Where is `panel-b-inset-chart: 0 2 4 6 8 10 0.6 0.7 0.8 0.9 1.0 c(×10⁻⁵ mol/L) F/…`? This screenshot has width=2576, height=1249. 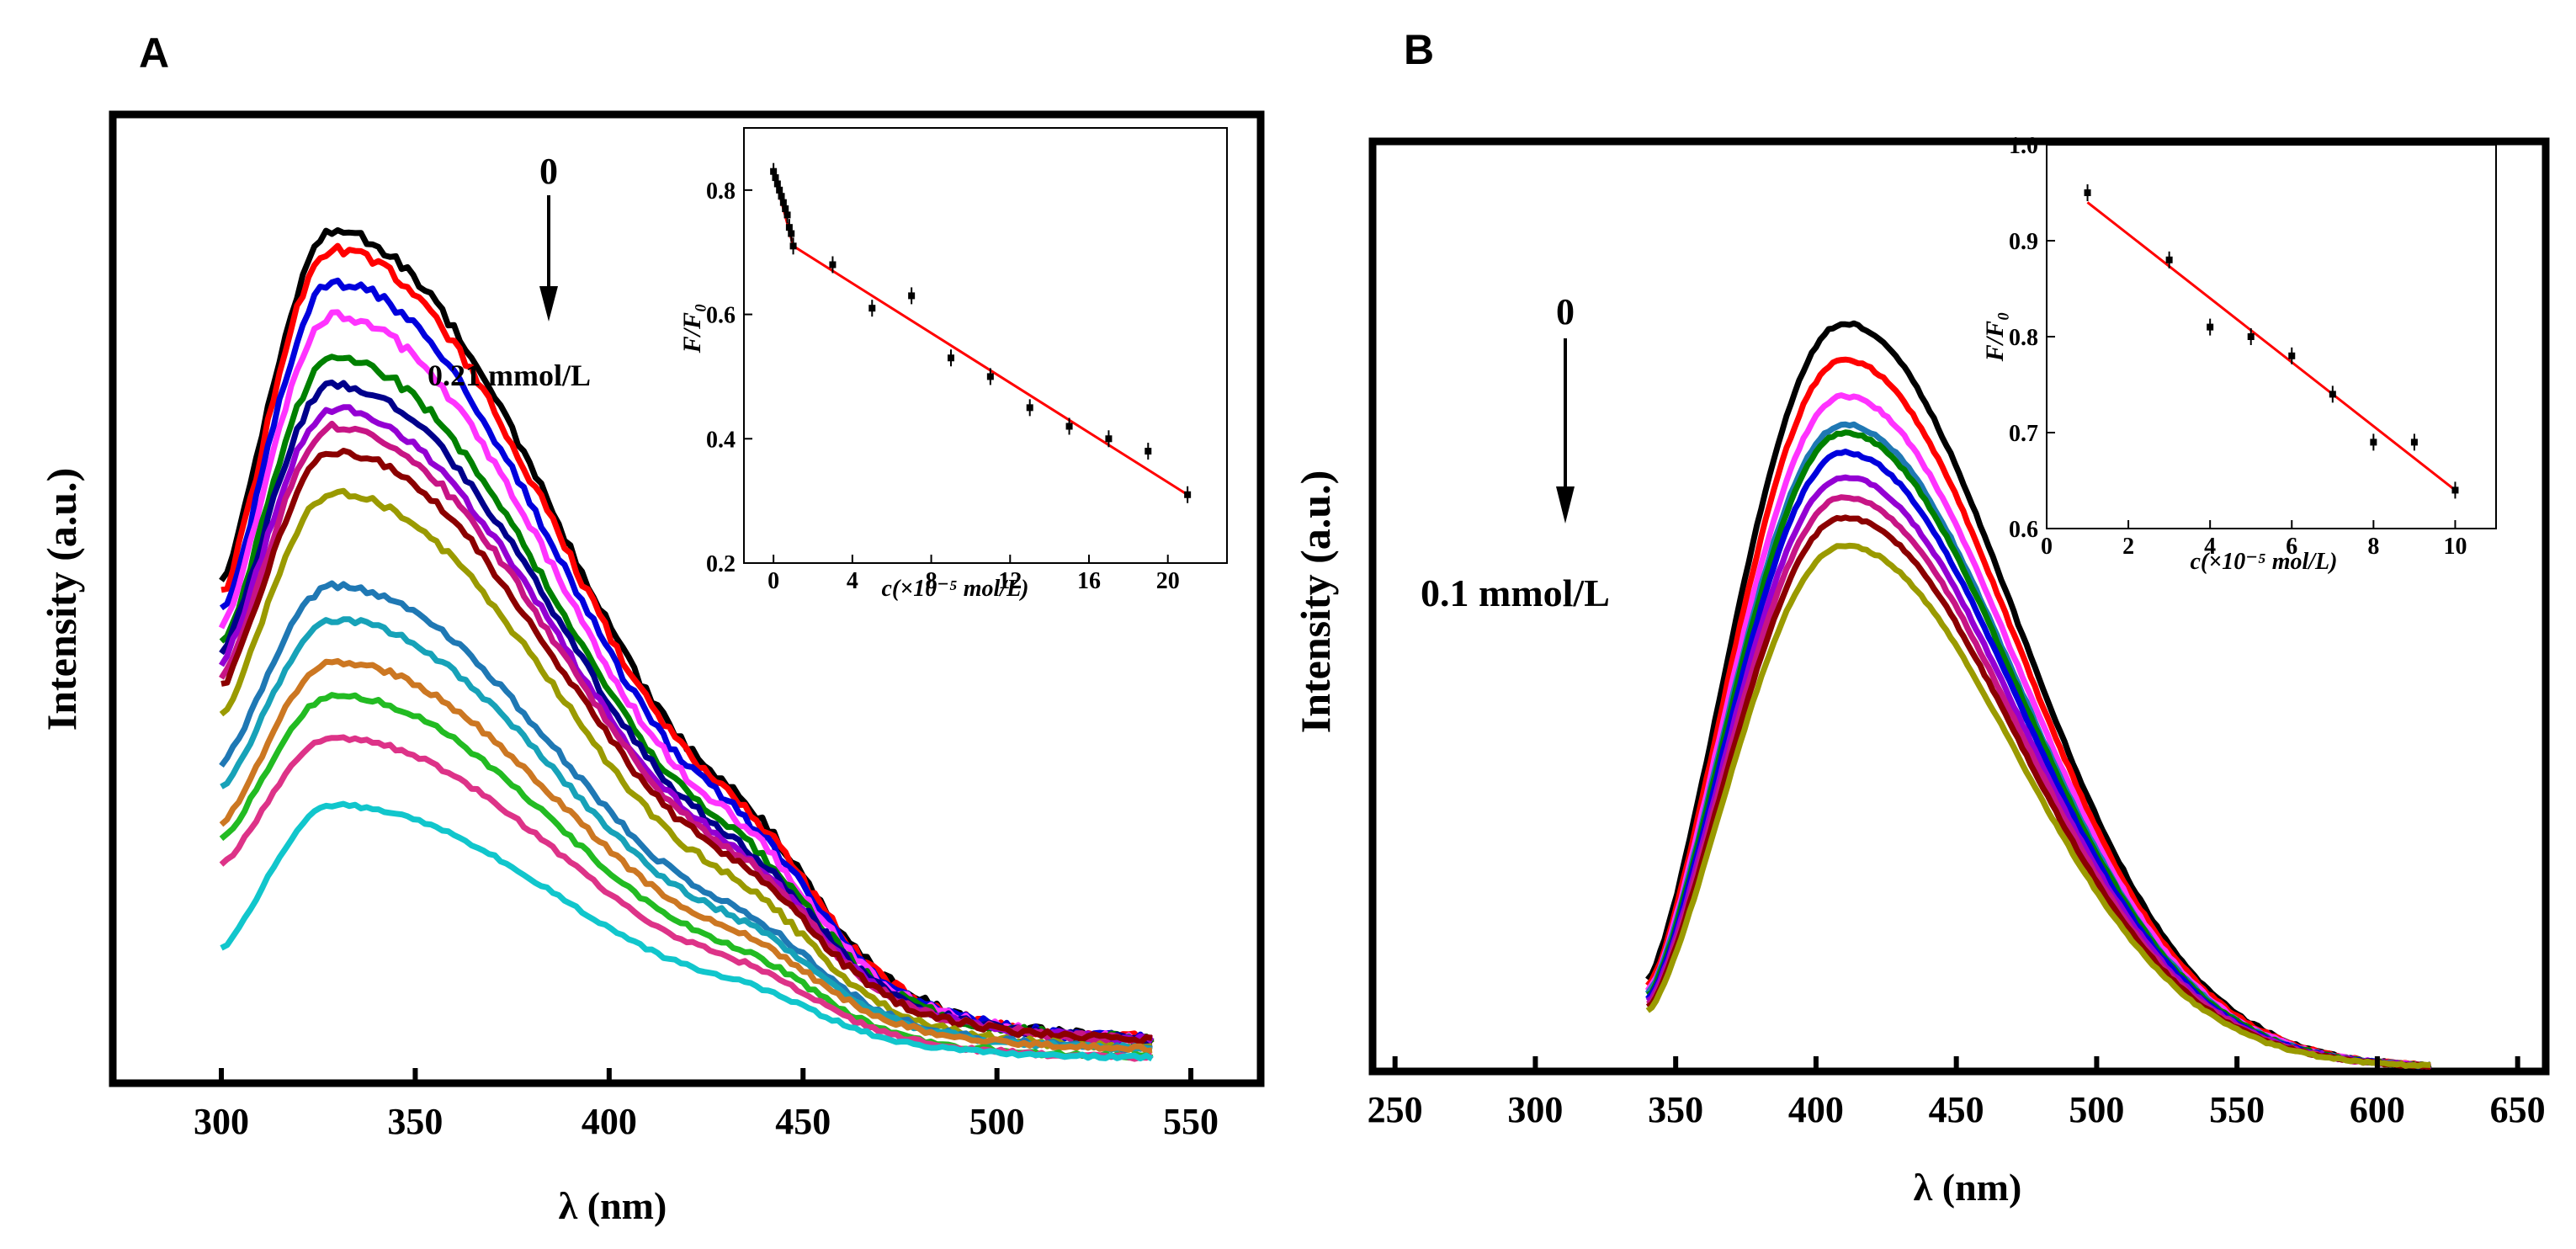 panel-b-inset-chart: 0 2 4 6 8 10 0.6 0.7 0.8 0.9 1.0 c(×10⁻⁵ mol/L) F/… is located at coordinates (2239, 354).